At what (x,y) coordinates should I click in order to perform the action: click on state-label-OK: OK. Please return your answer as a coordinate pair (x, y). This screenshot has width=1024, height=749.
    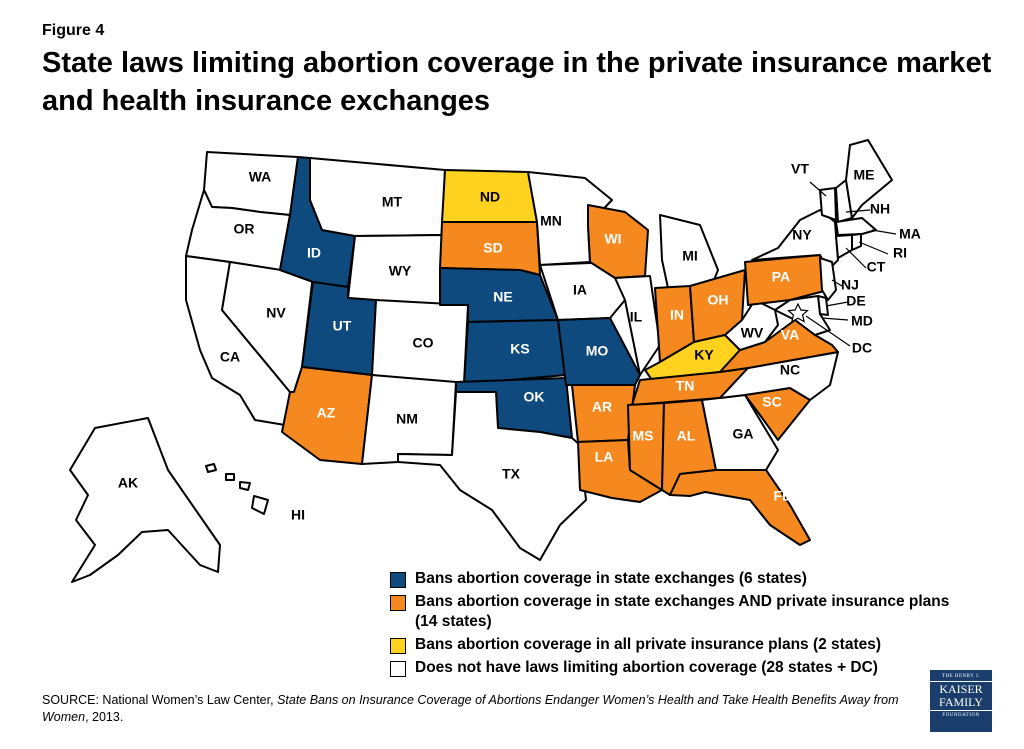
    Looking at the image, I should click on (534, 397).